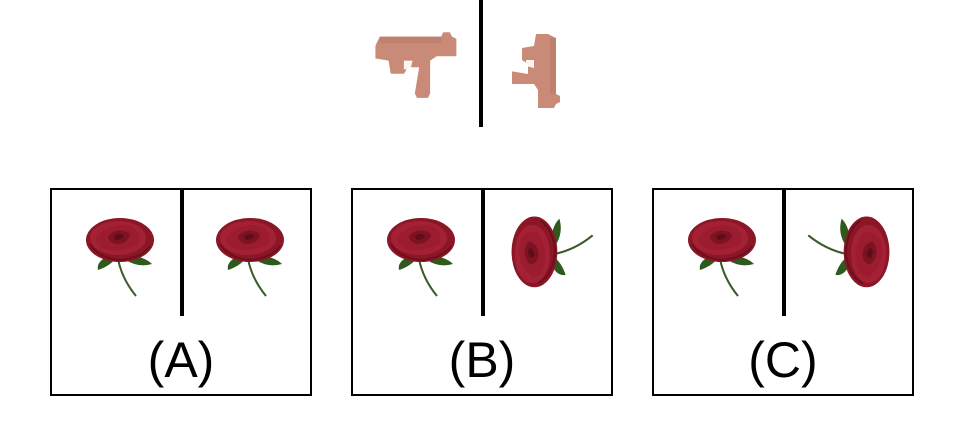 The width and height of the screenshot is (963, 446). What do you see at coordinates (783, 360) in the screenshot?
I see `option-label: (C)` at bounding box center [783, 360].